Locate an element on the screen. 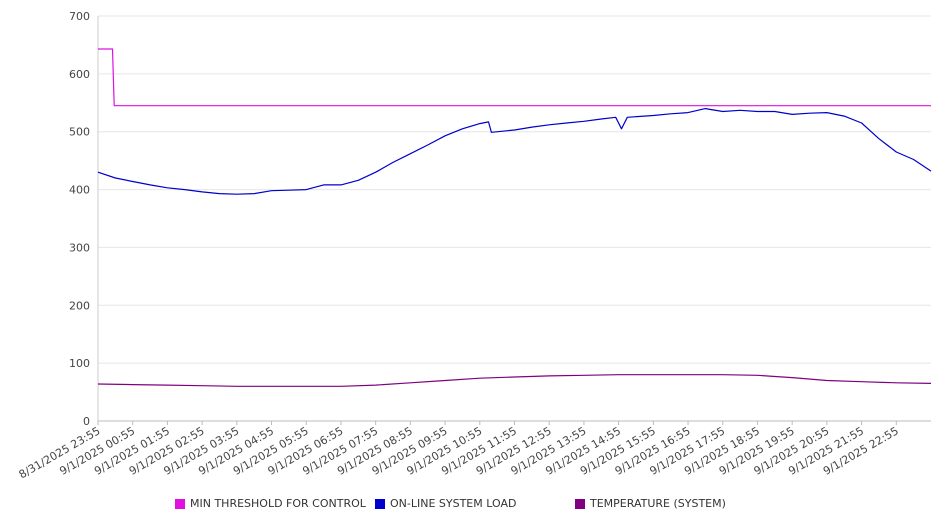 The height and width of the screenshot is (526, 946). y-tick-label: 0 is located at coordinates (86, 421).